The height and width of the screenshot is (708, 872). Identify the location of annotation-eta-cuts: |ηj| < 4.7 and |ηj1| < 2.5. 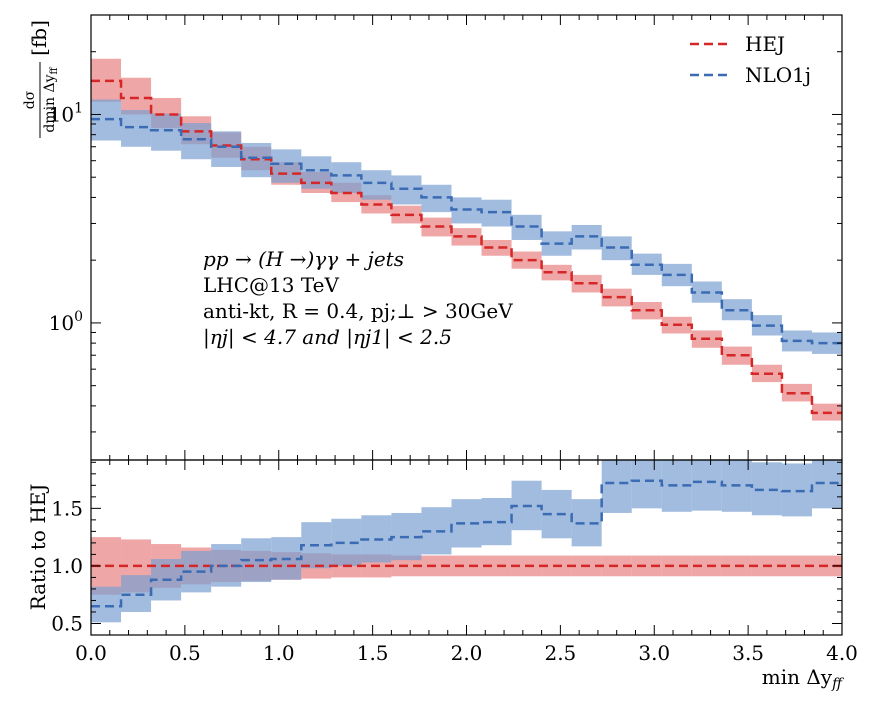
(327, 337).